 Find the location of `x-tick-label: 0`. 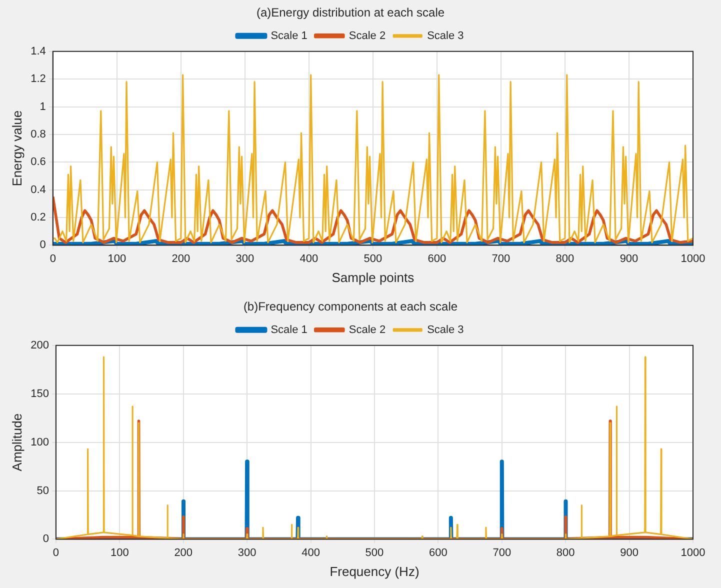

x-tick-label: 0 is located at coordinates (56, 552).